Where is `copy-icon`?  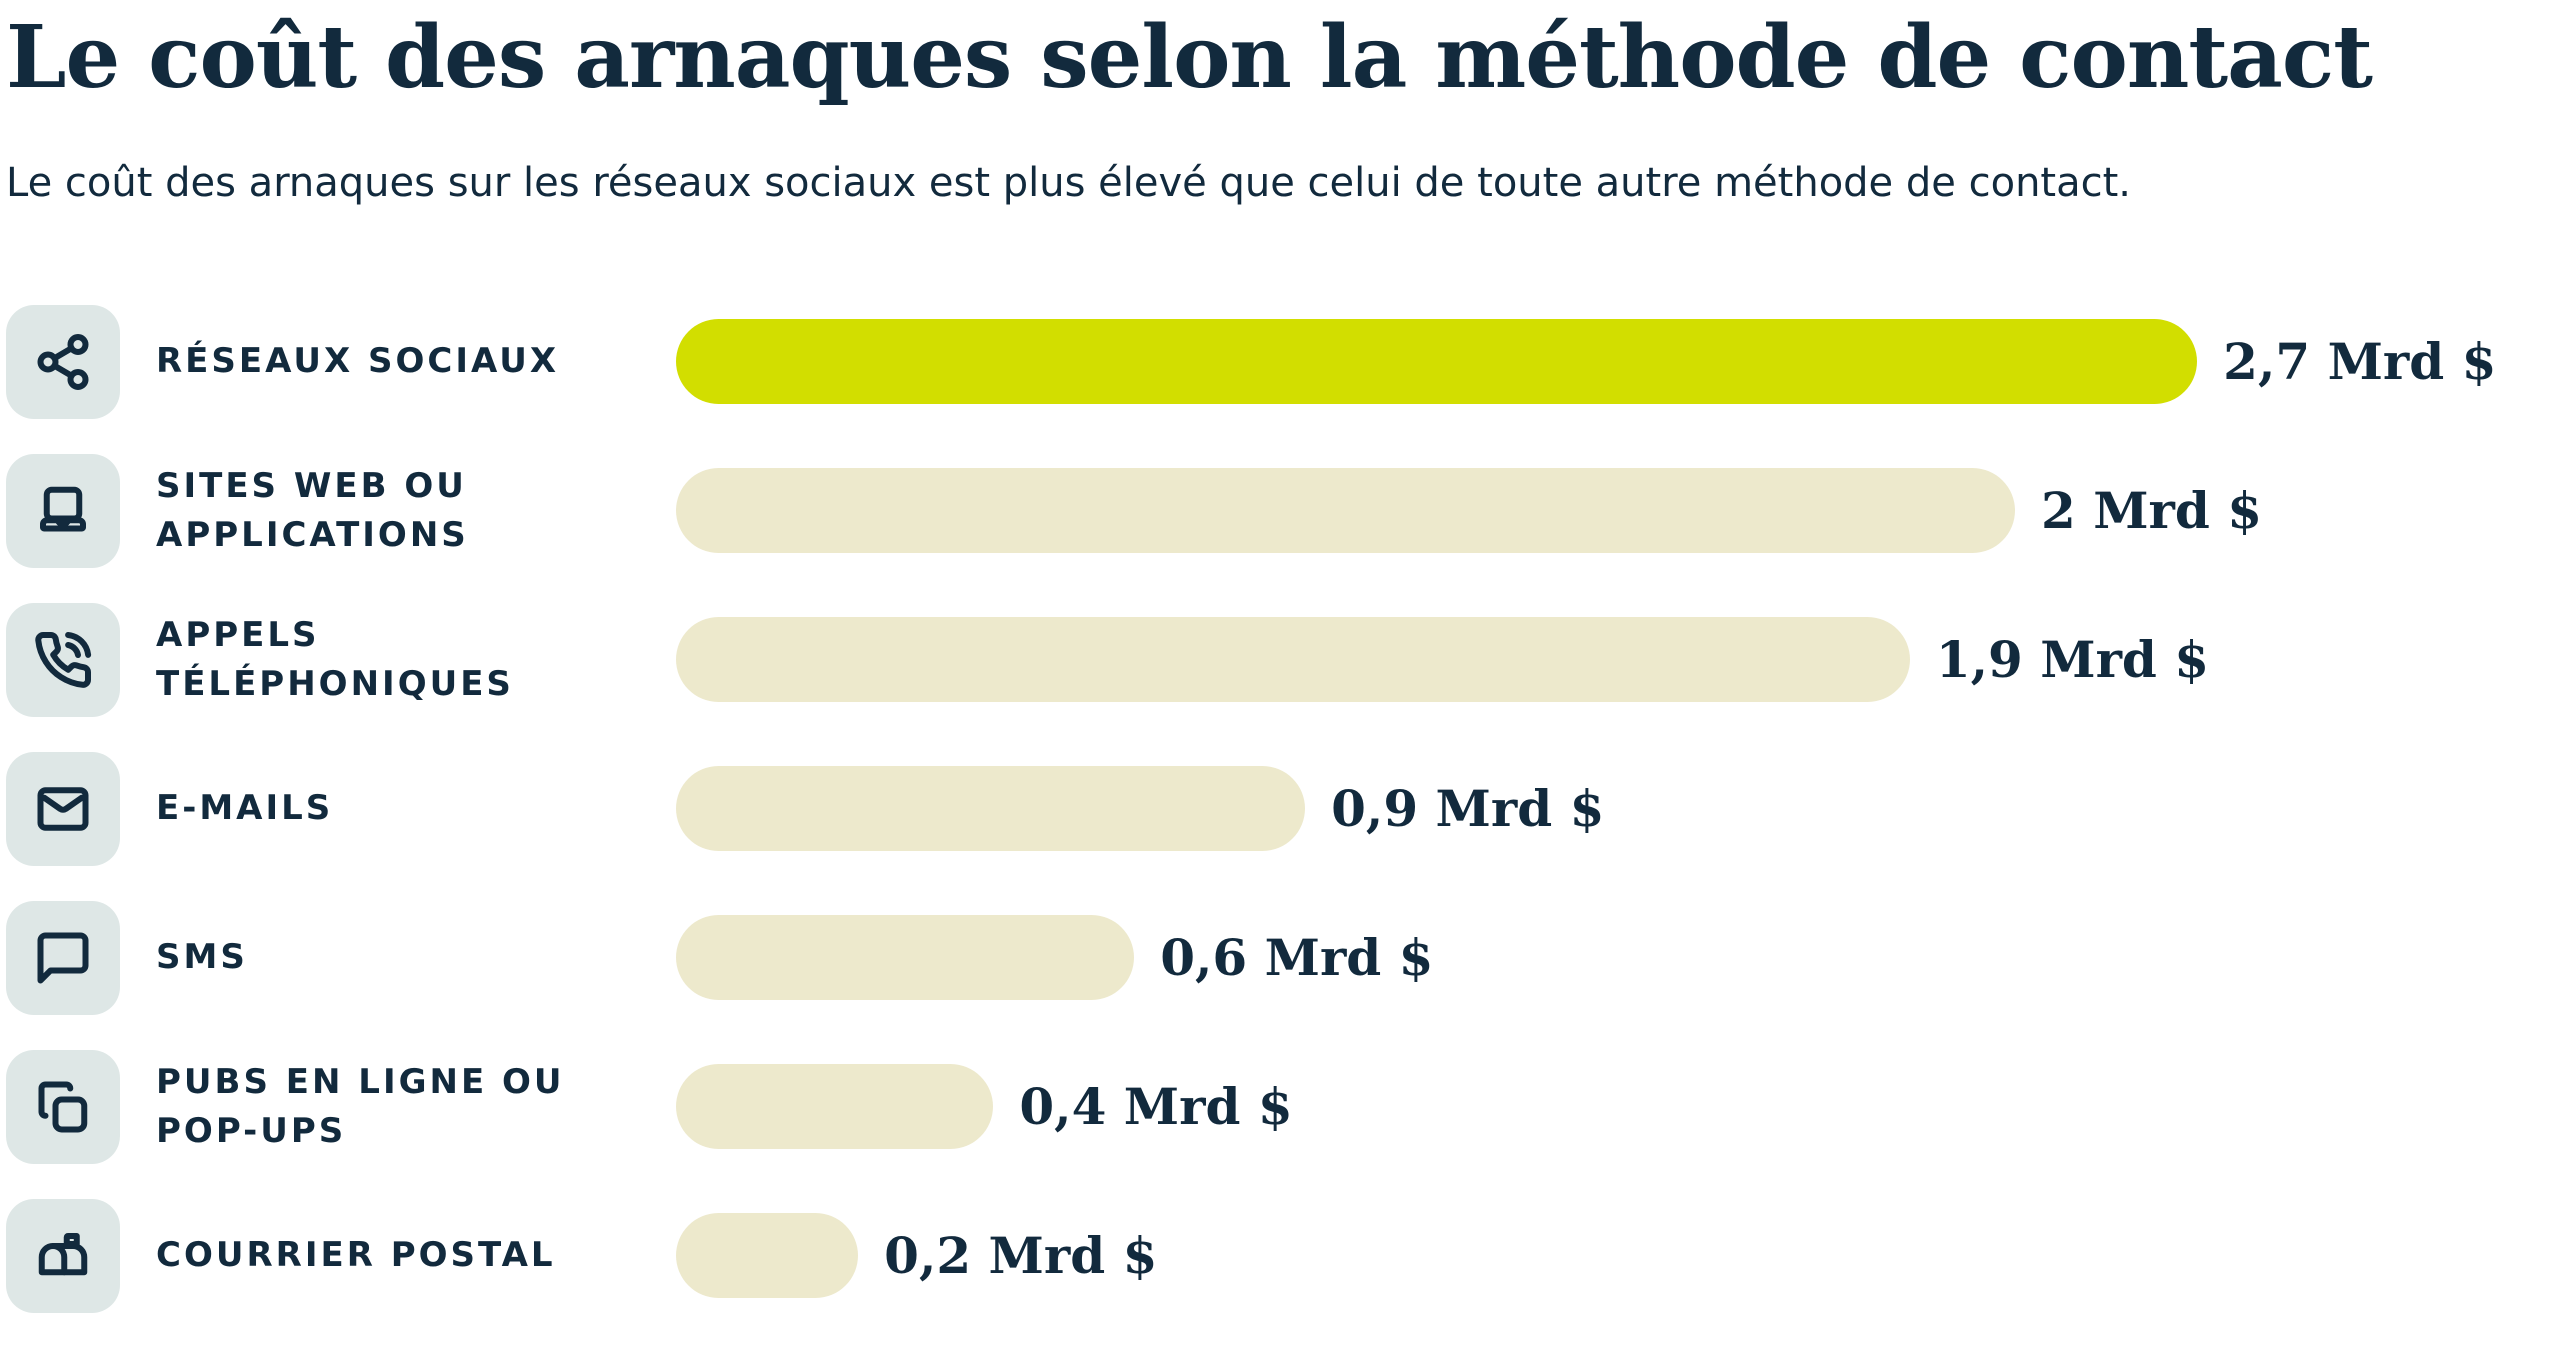
copy-icon is located at coordinates (63, 1107).